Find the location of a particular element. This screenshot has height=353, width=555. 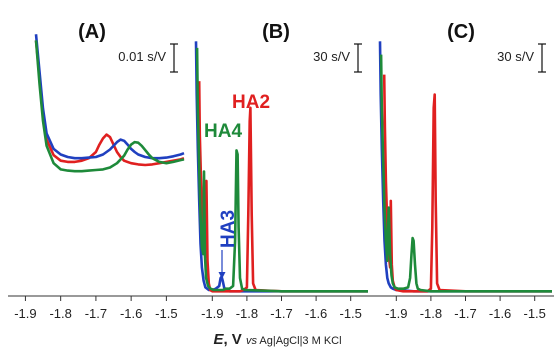

panel-b-title: (B) is located at coordinates (276, 32).